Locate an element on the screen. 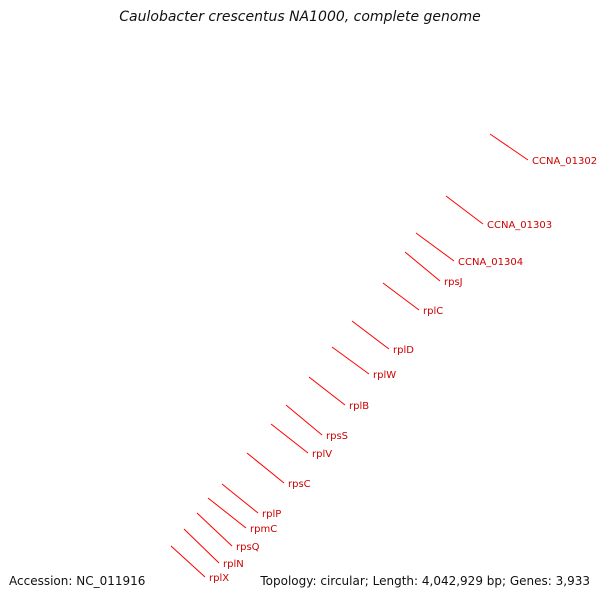 This screenshot has width=600, height=600. gene-label-rpld: rplD is located at coordinates (403, 350).